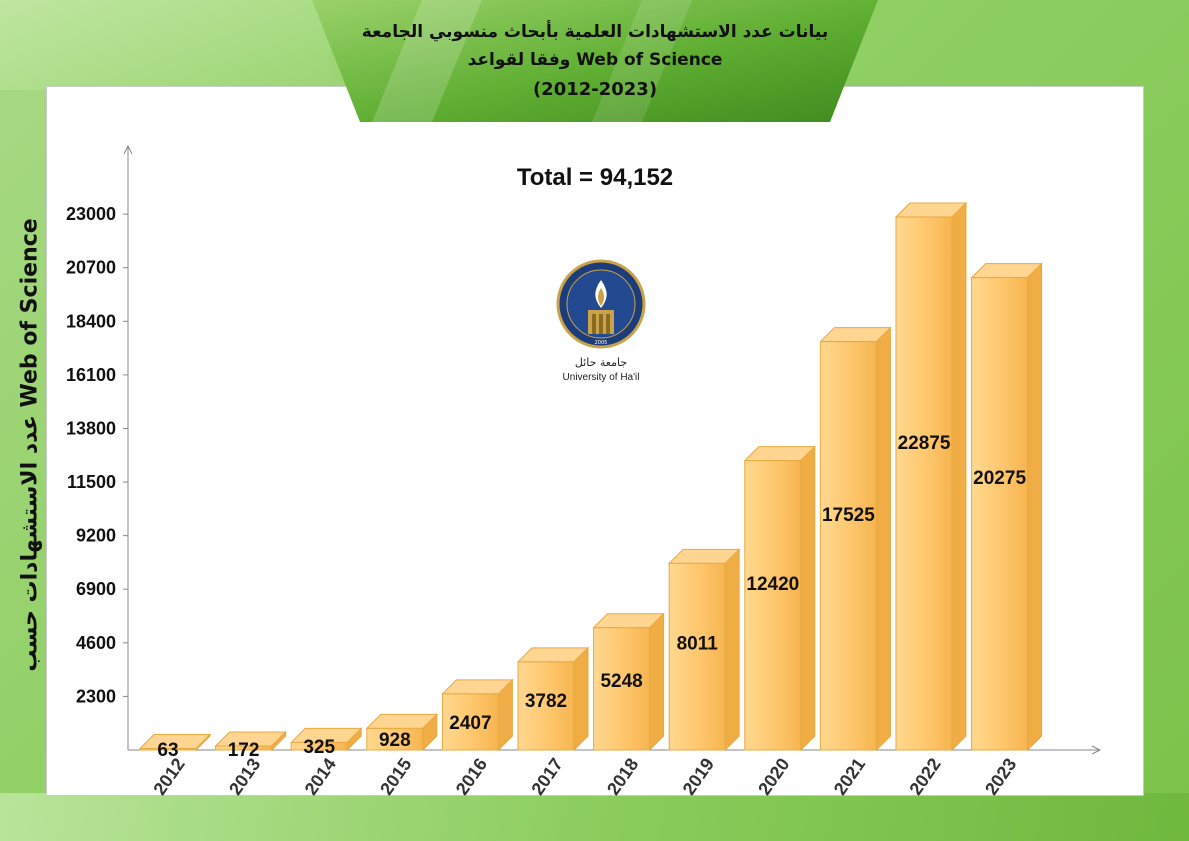  What do you see at coordinates (96, 536) in the screenshot?
I see `y-tick-label: 9200` at bounding box center [96, 536].